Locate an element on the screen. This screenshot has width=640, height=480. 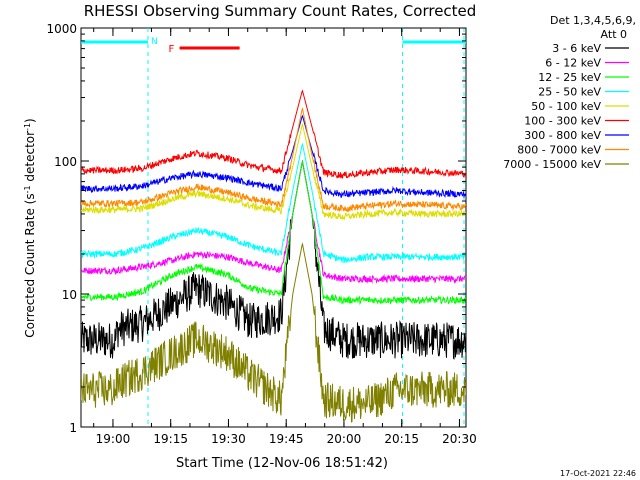
legend-label-2: 12 - 25 keV is located at coordinates (569, 77).